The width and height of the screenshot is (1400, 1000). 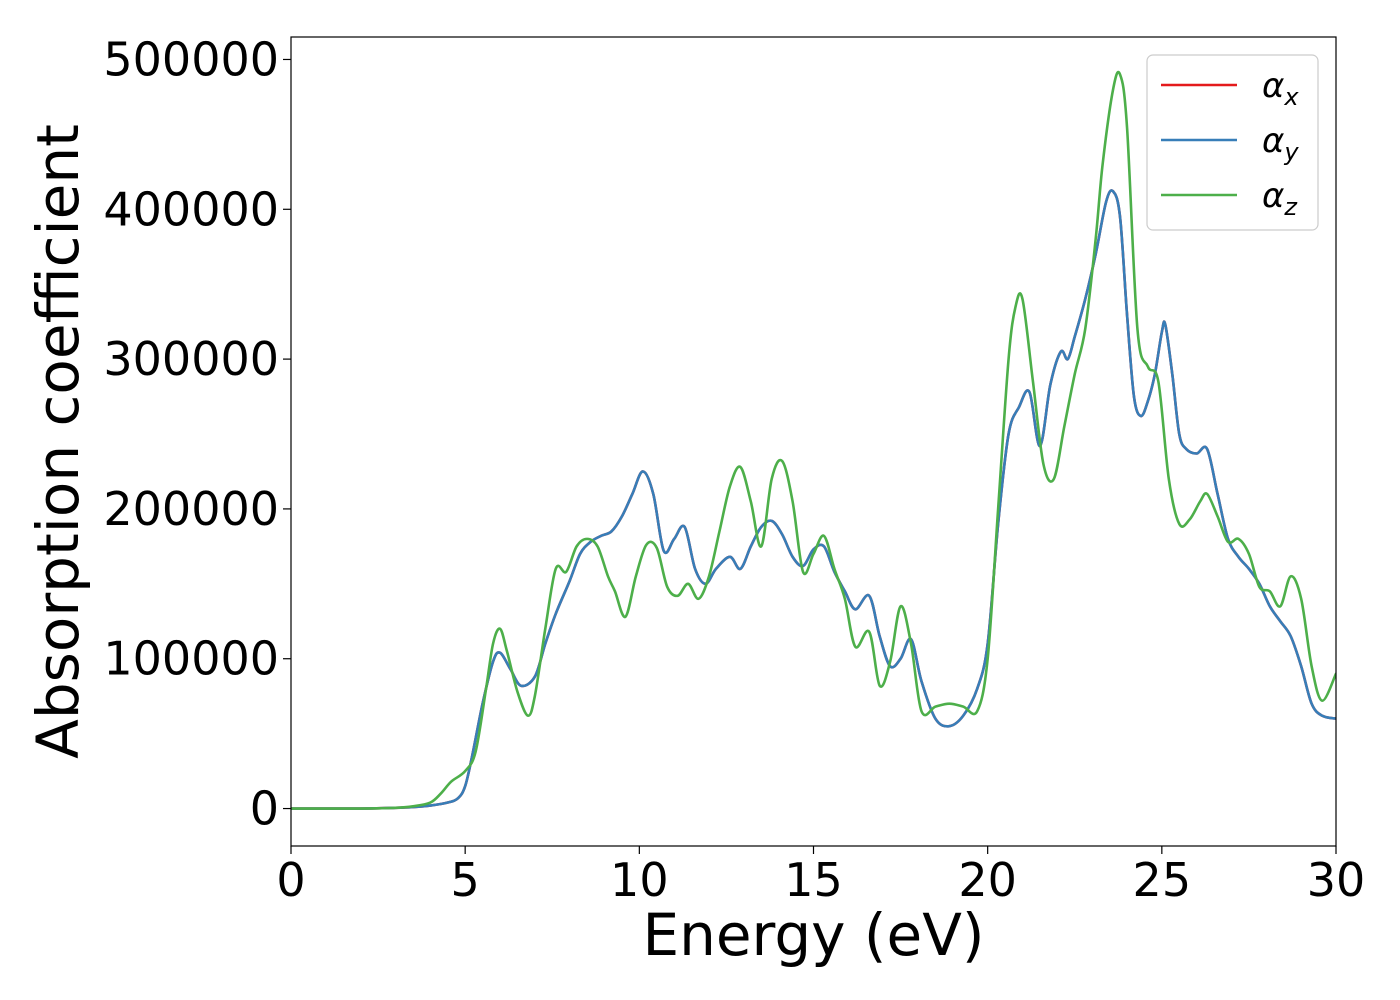 I want to click on y-axis-ticks: 0 100000 200000 300000 400000 500000, so click(x=197, y=434).